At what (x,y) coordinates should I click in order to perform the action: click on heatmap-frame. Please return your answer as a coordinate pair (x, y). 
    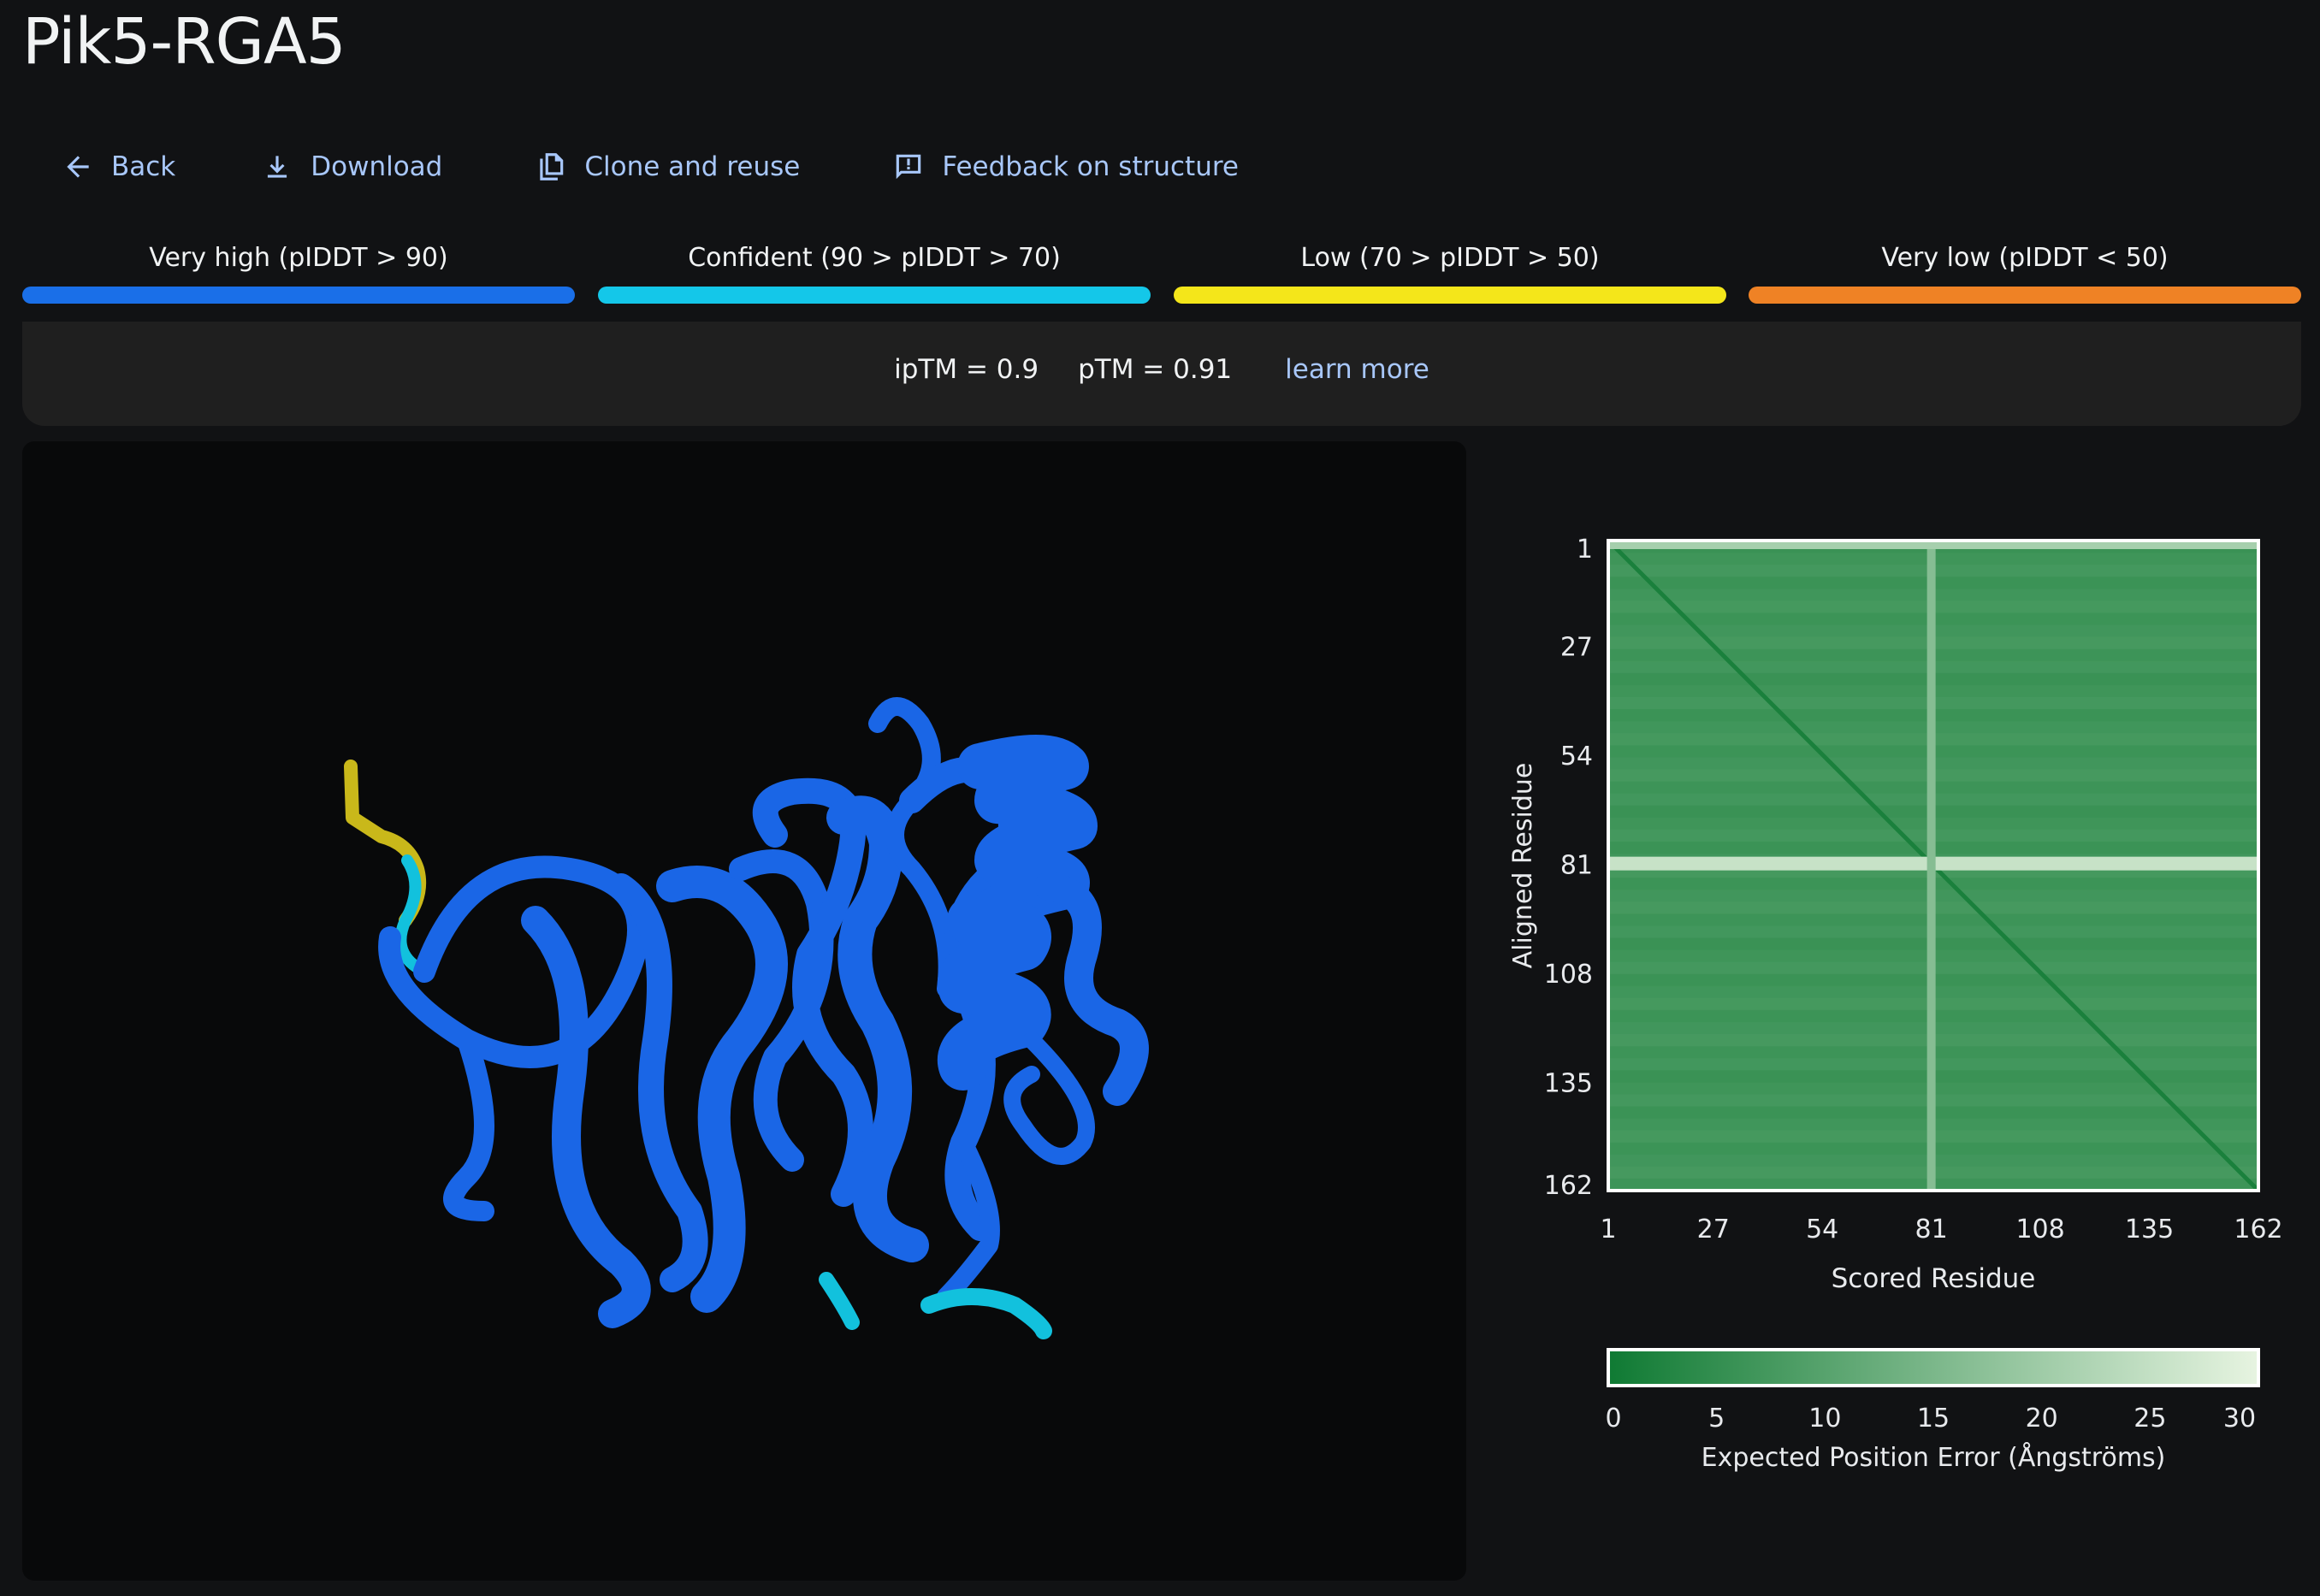
    Looking at the image, I should click on (1933, 865).